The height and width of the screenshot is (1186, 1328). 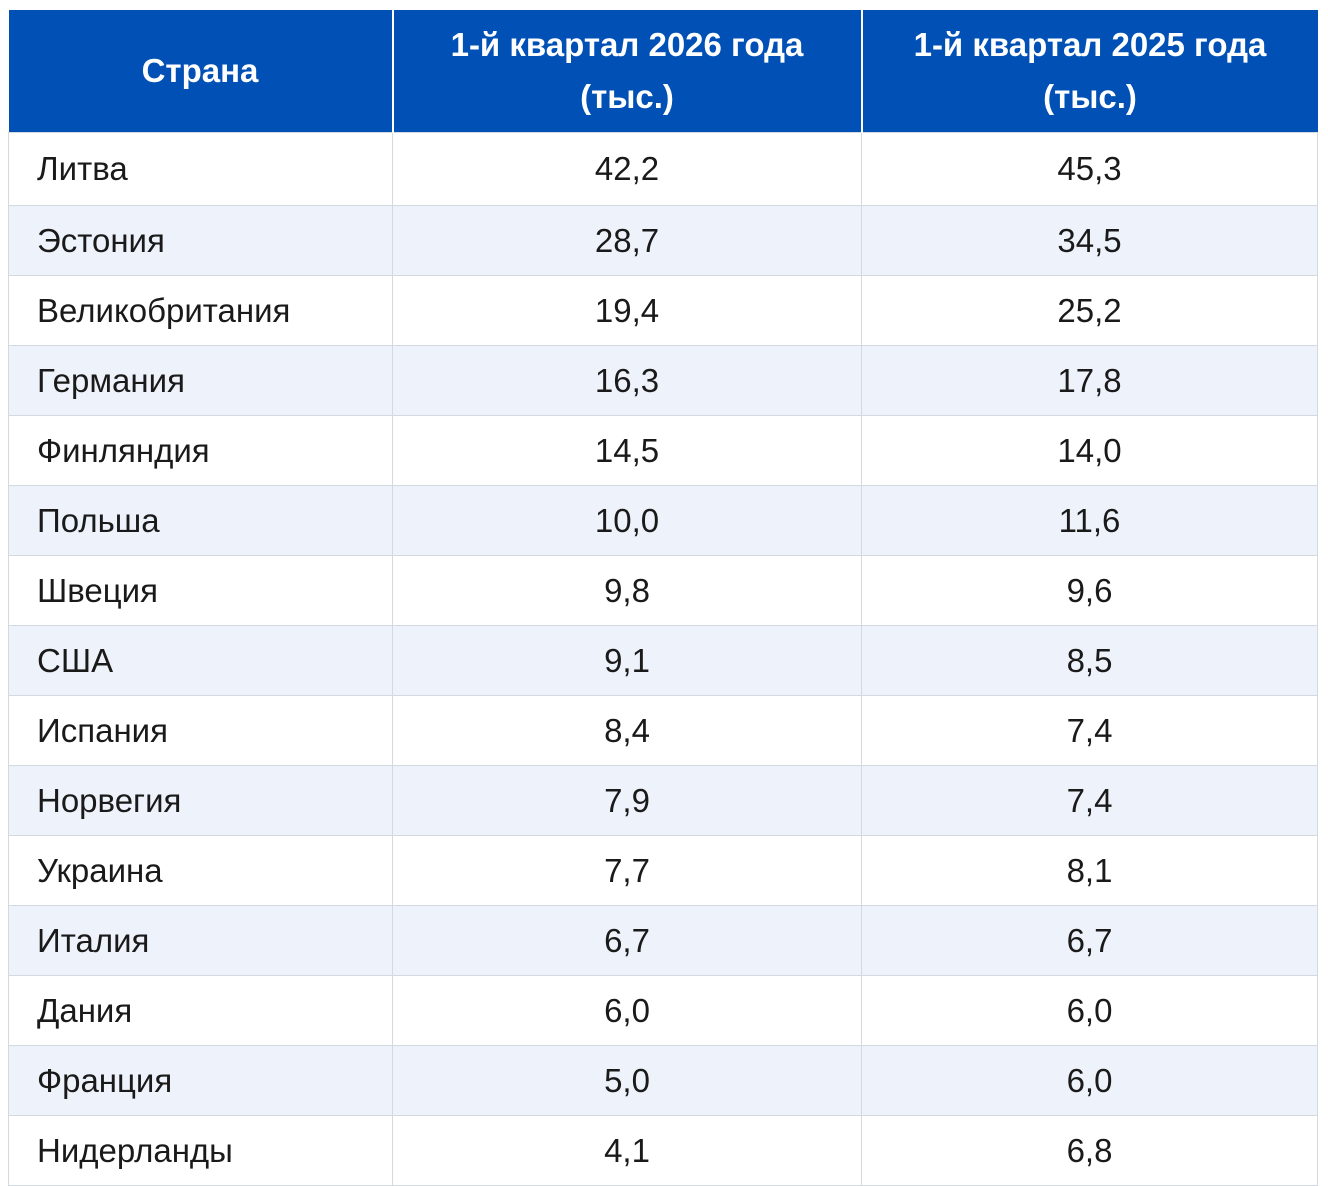 What do you see at coordinates (1089, 380) in the screenshot?
I see `cell-q1-2025: 17,8` at bounding box center [1089, 380].